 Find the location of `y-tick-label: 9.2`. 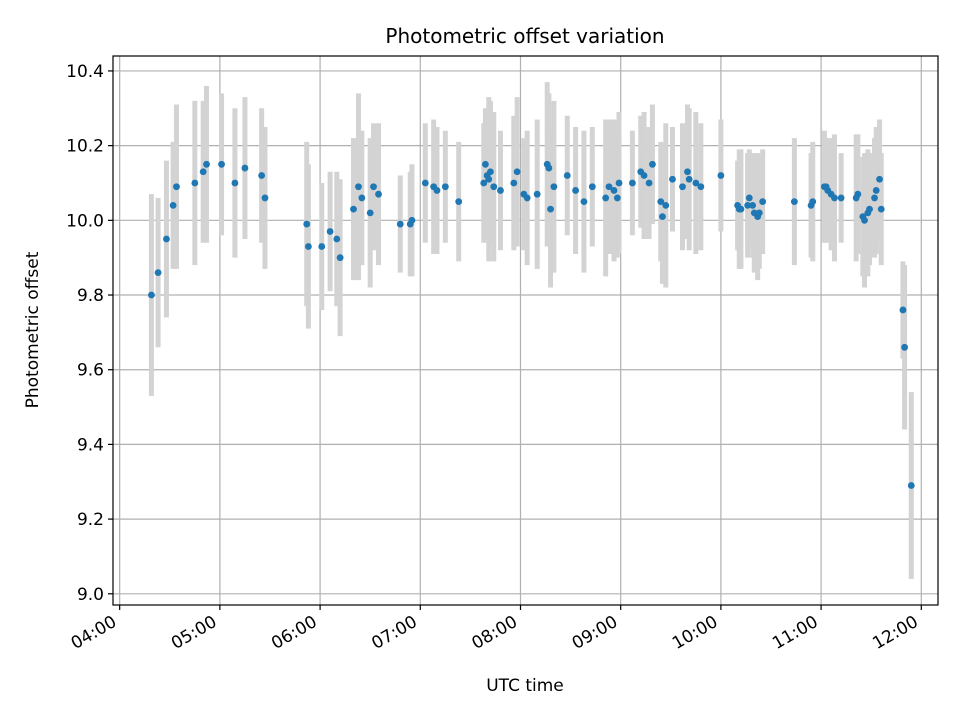

y-tick-label: 9.2 is located at coordinates (90, 520).